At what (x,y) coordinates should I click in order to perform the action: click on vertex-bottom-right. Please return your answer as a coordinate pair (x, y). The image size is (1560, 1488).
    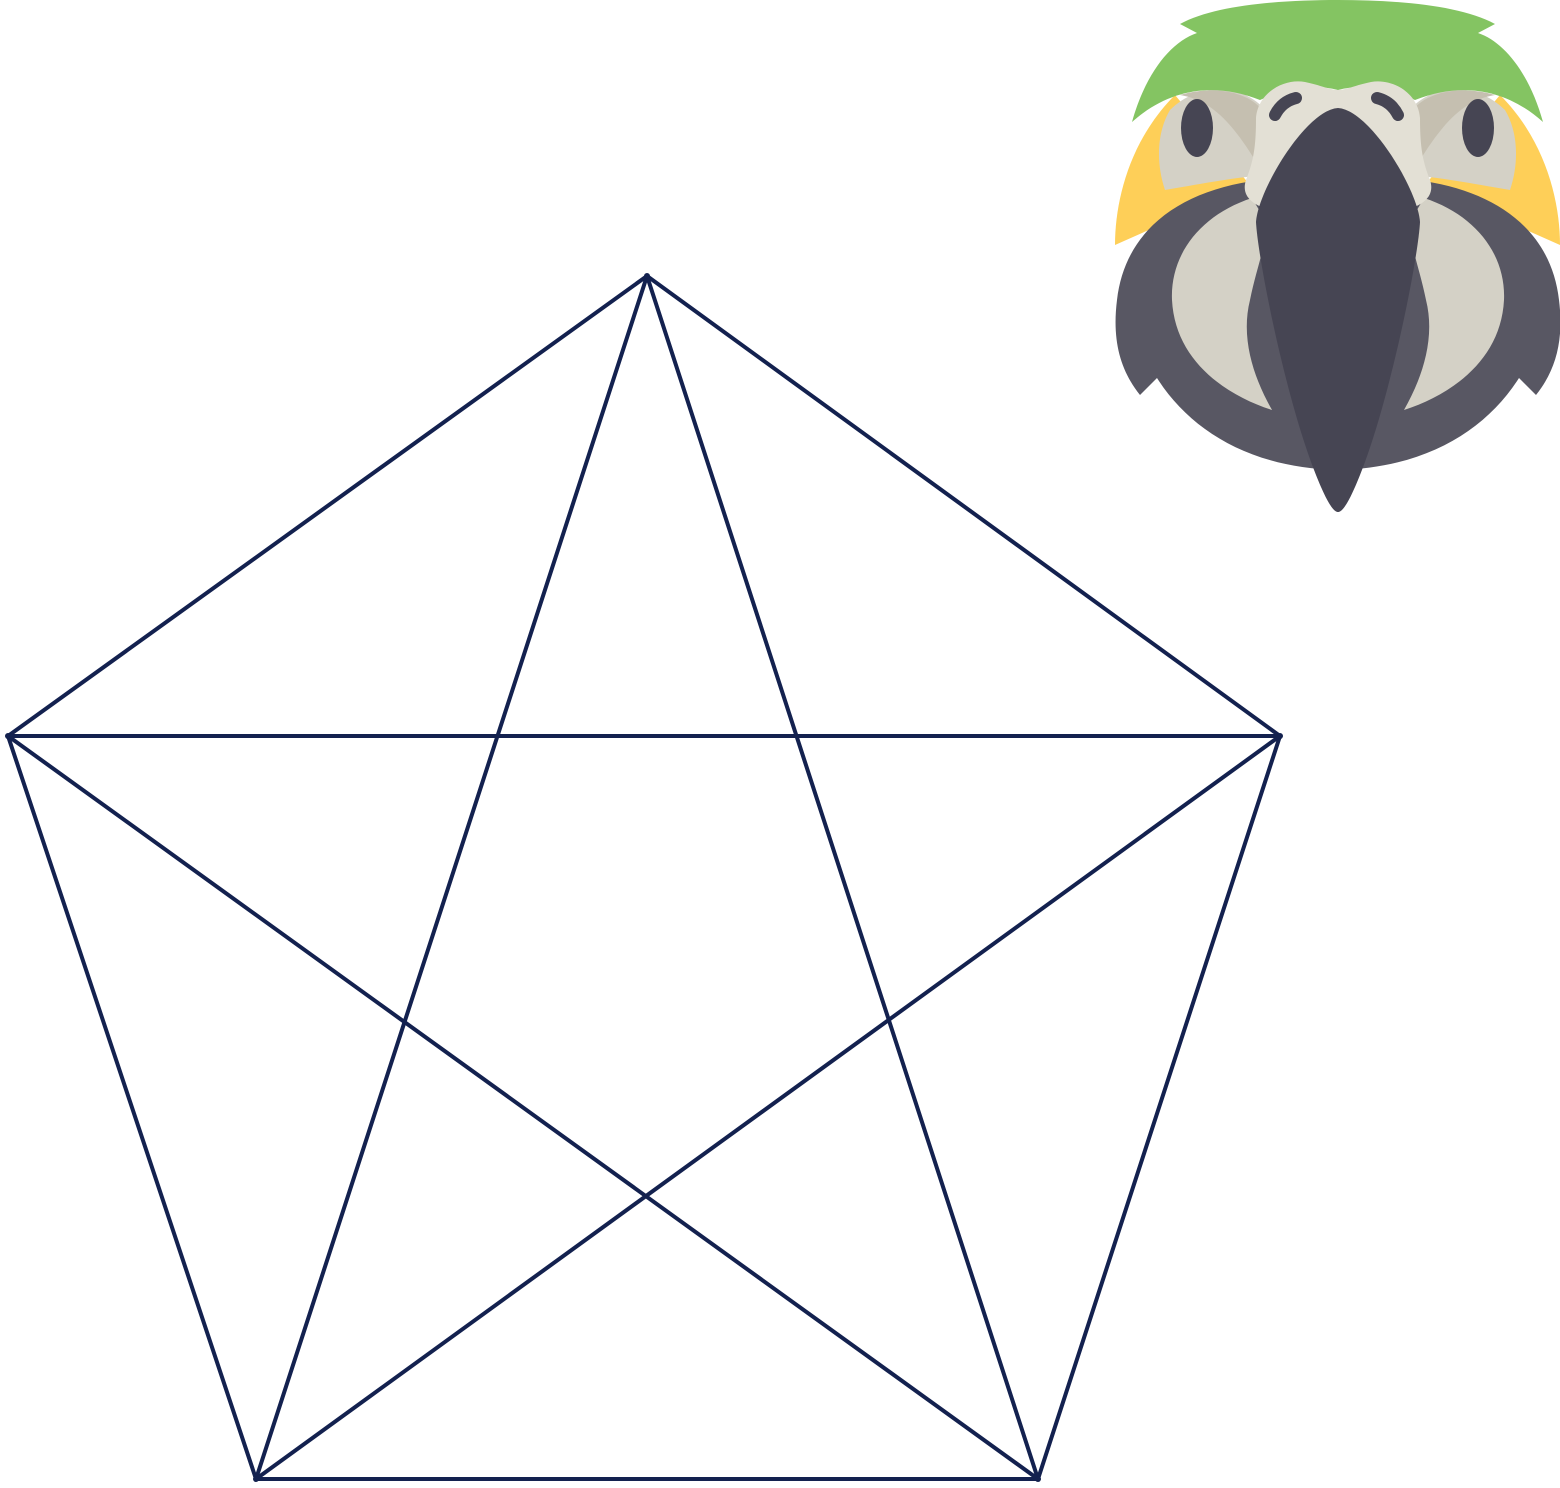
    Looking at the image, I should click on (1038, 1479).